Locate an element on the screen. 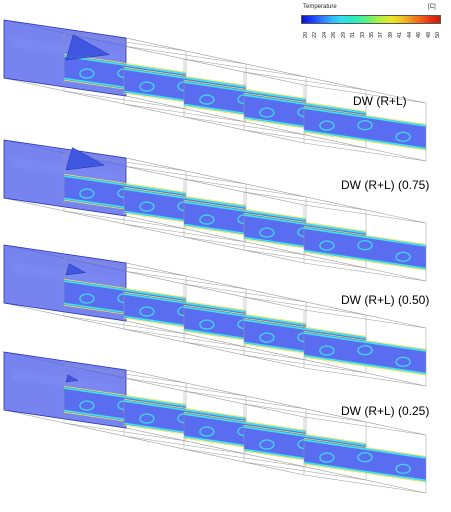 The width and height of the screenshot is (451, 512). case-label-1: DW (R+L) is located at coordinates (380, 101).